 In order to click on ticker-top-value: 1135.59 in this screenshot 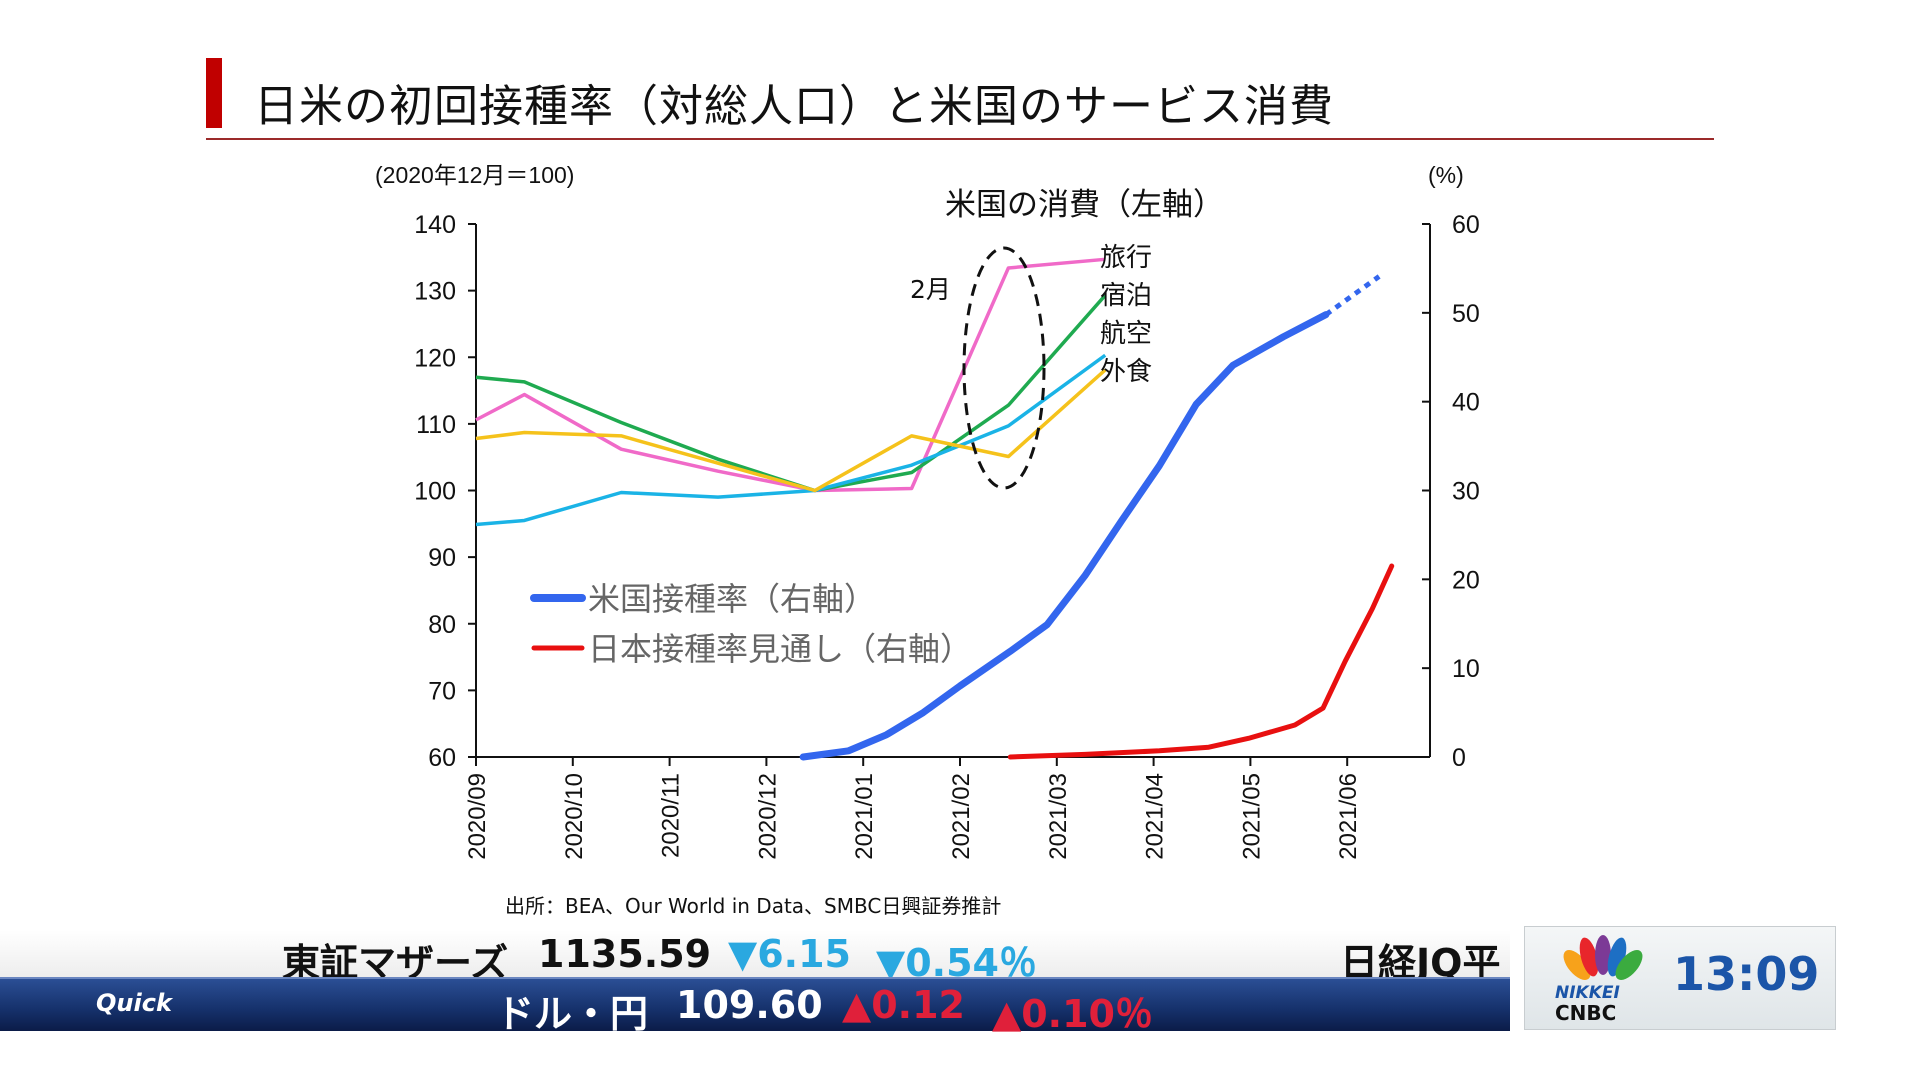, I will do `click(625, 954)`.